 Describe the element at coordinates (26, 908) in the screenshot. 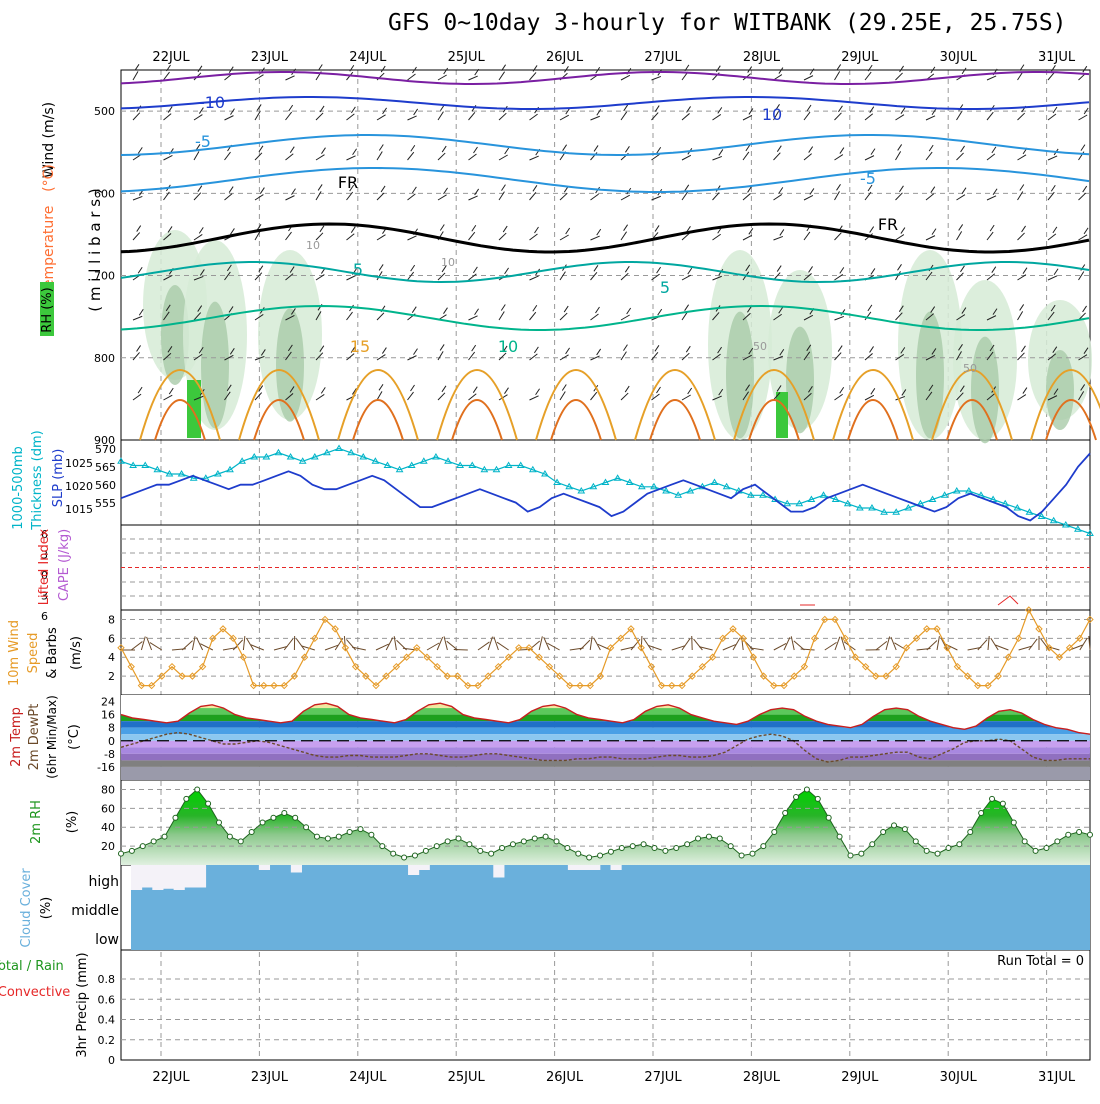

I see `cloud-label: Cloud Cover` at that location.